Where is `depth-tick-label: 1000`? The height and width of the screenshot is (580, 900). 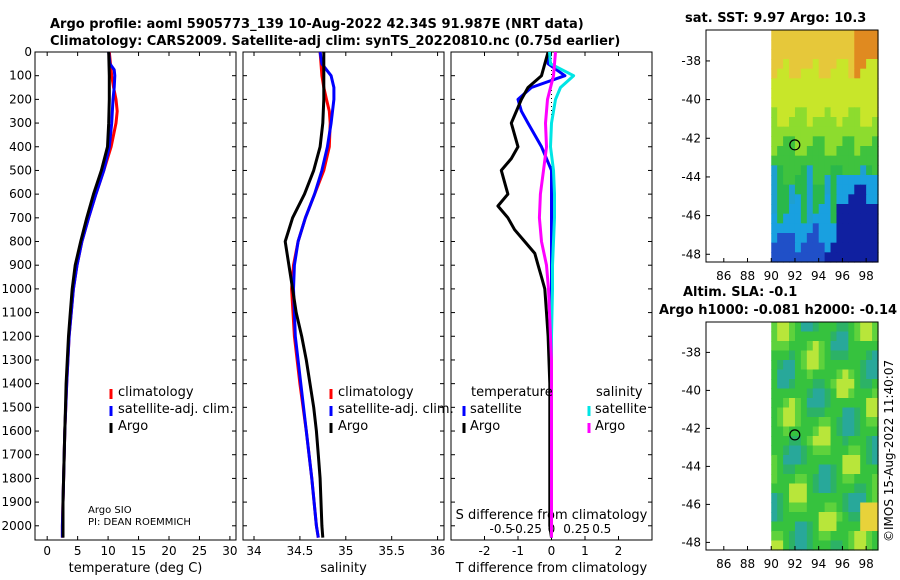
depth-tick-label: 1000 is located at coordinates (16, 289).